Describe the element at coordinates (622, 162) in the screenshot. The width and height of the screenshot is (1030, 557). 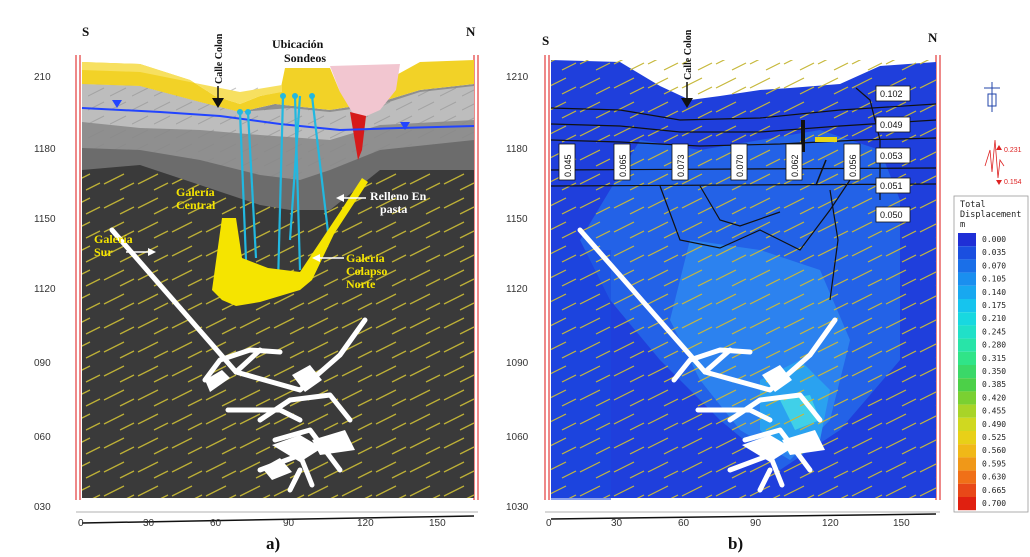
I see `value-box-v1: 0.065` at that location.